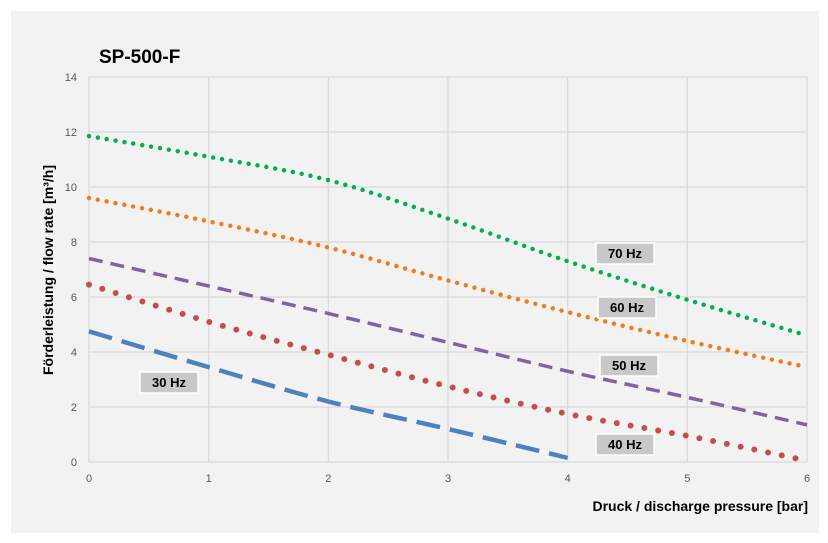 The height and width of the screenshot is (543, 828). What do you see at coordinates (74, 243) in the screenshot?
I see `y-tick-label: 8` at bounding box center [74, 243].